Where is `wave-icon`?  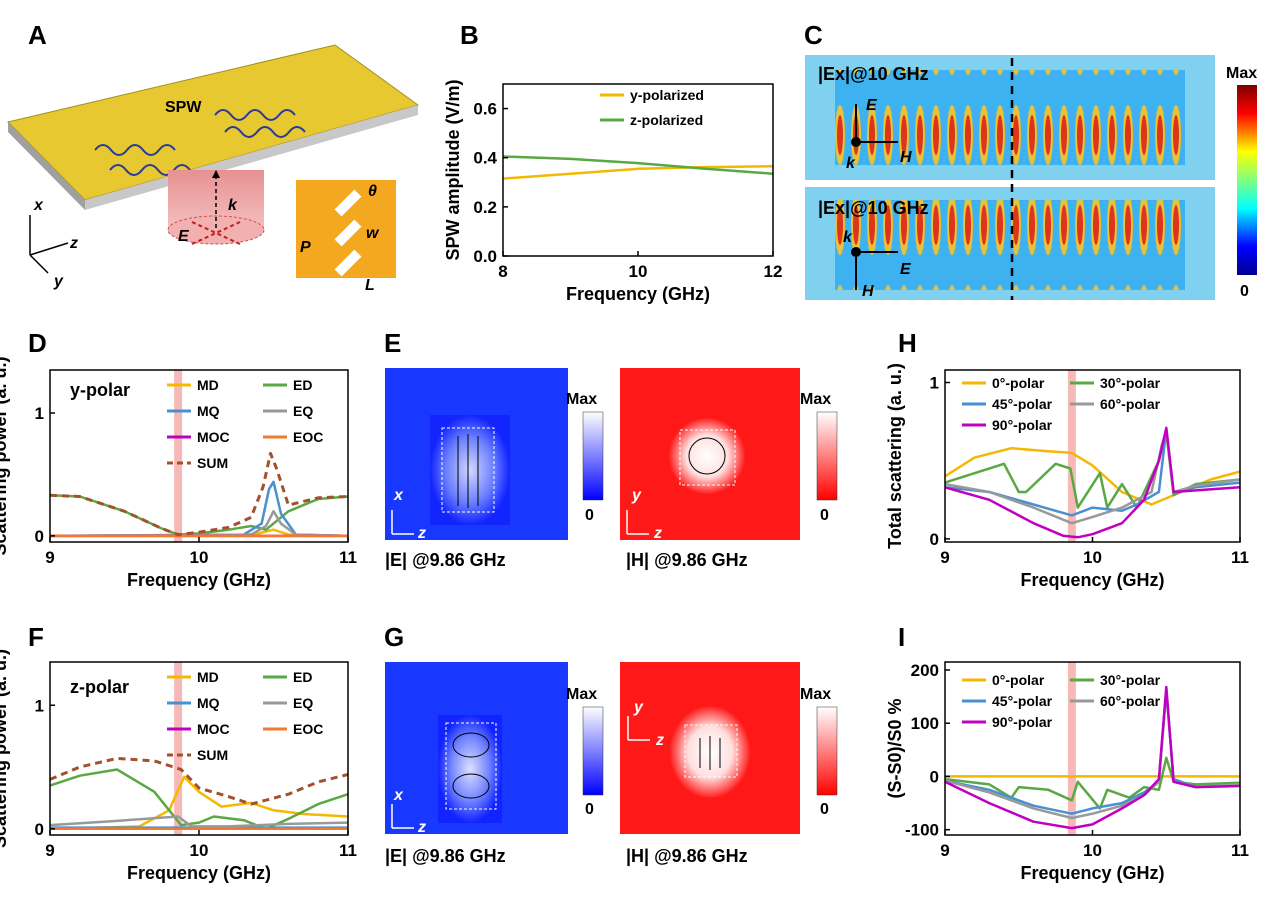
wave-icon is located at coordinates (150, 170).